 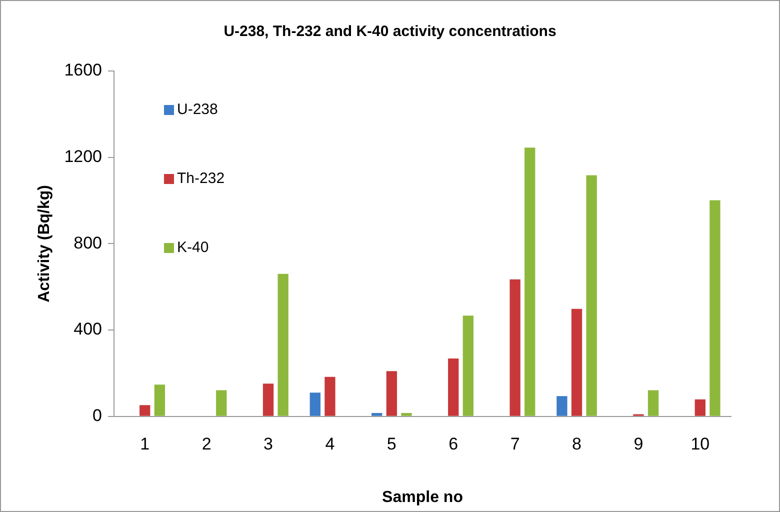 What do you see at coordinates (639, 444) in the screenshot?
I see `x-tick-label: 9` at bounding box center [639, 444].